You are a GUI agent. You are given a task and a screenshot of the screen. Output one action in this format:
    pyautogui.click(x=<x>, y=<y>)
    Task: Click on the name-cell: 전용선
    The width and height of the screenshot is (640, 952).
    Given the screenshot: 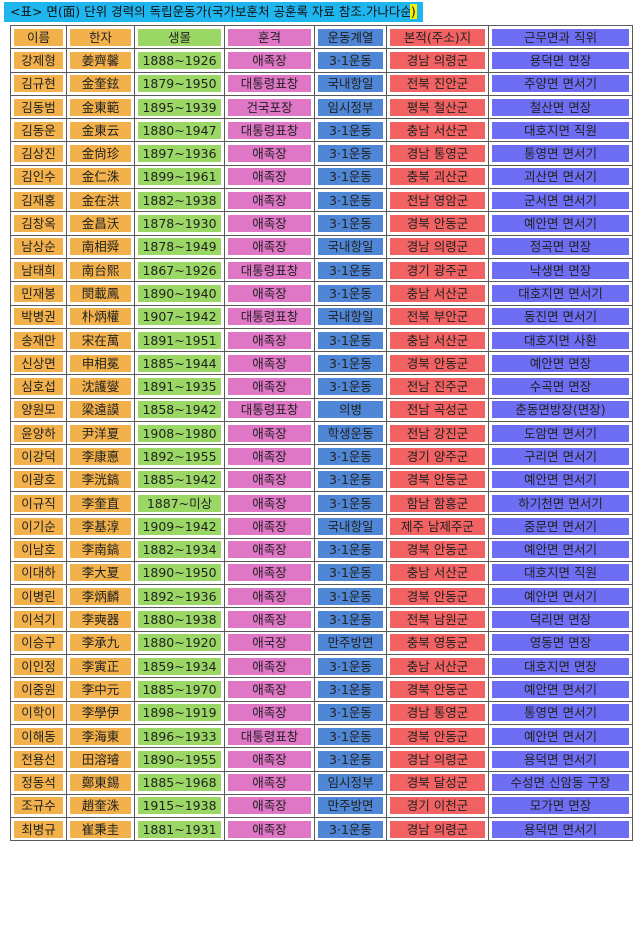 What is the action you would take?
    pyautogui.click(x=38, y=759)
    